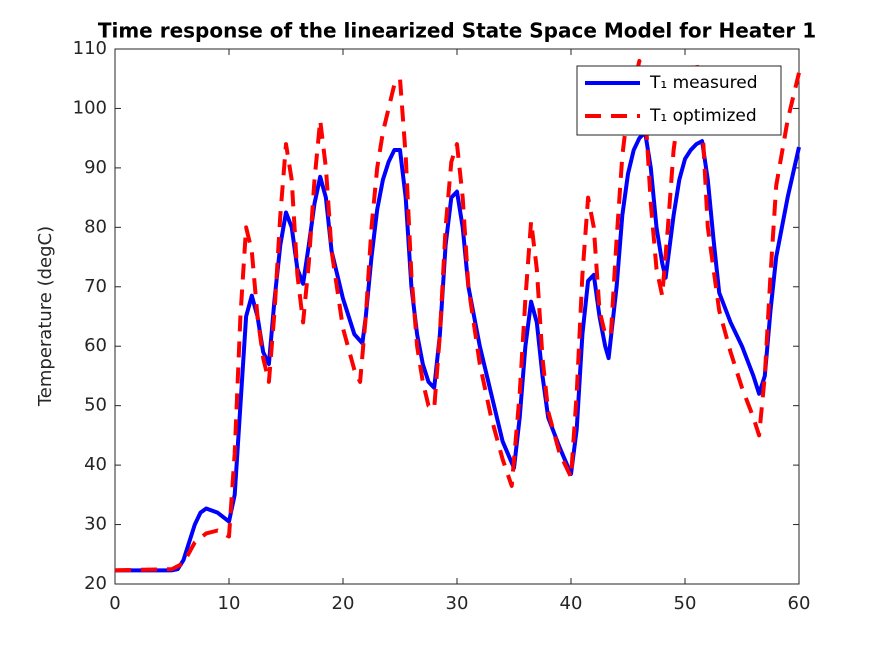 This screenshot has height=656, width=884. What do you see at coordinates (703, 83) in the screenshot?
I see `legend-label: T₁ measured` at bounding box center [703, 83].